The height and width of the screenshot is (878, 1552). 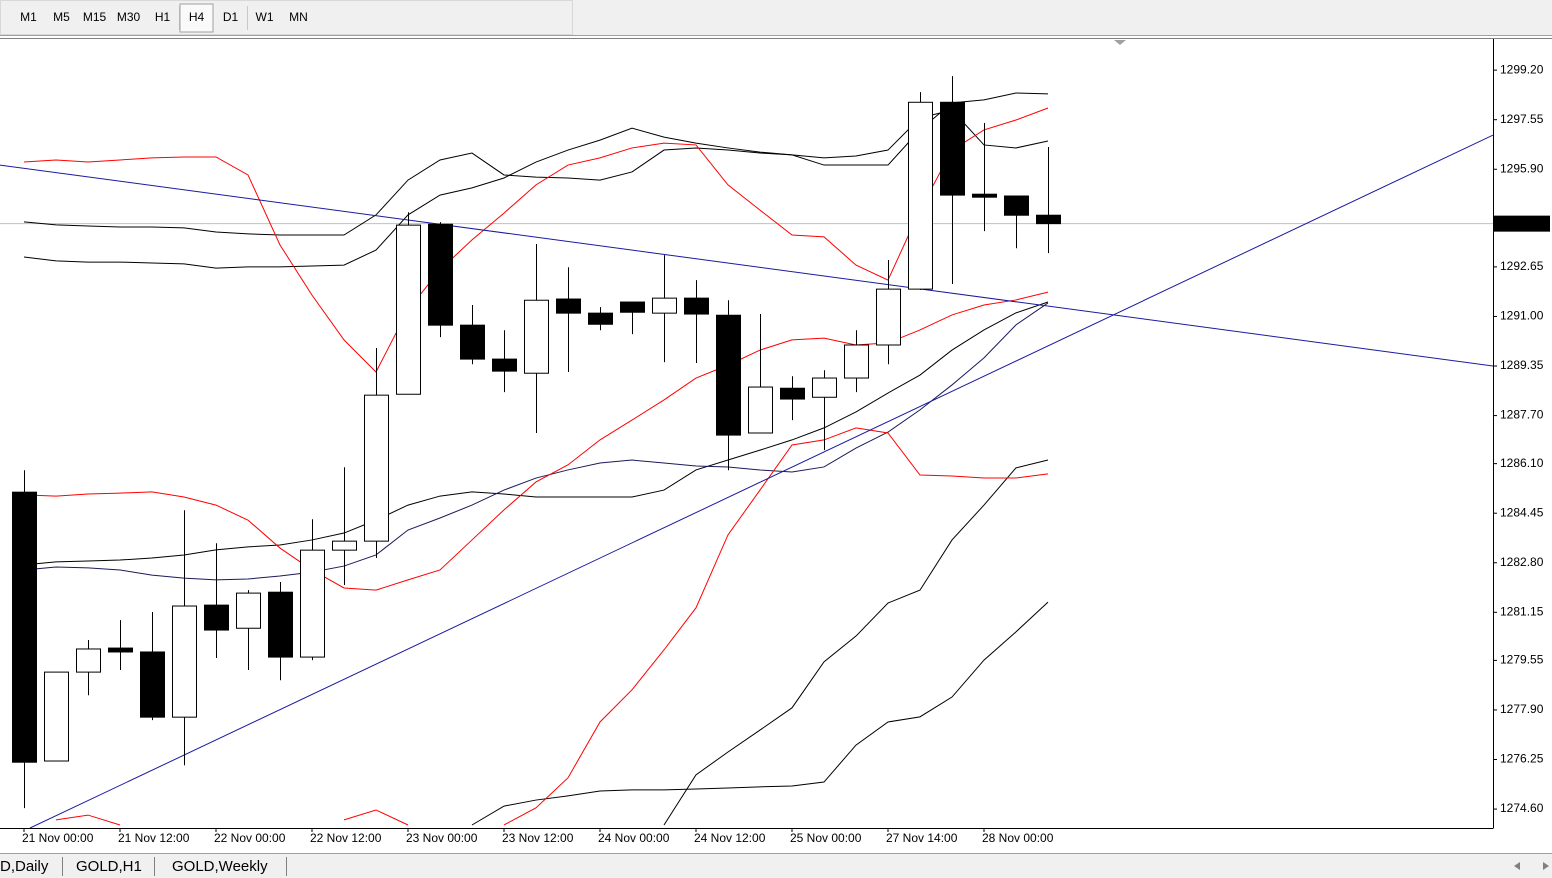 I want to click on x-tick-label: 24 Nov 12:00, so click(x=730, y=838).